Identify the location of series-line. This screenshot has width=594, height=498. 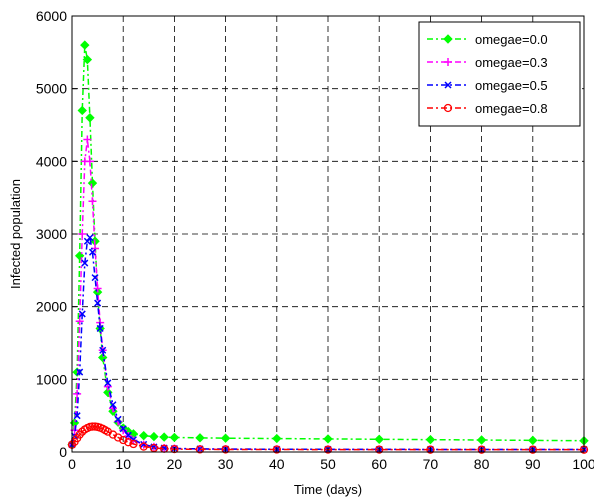
(327, 438).